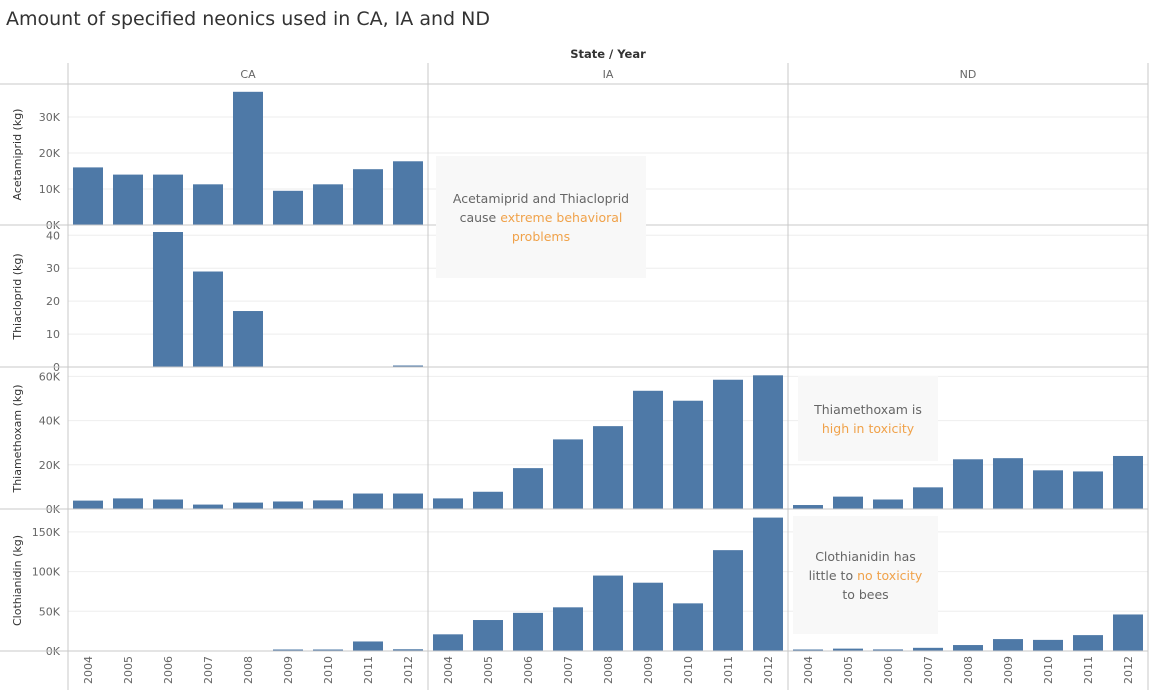 The image size is (1150, 692). What do you see at coordinates (848, 502) in the screenshot?
I see `bar-nd-2005` at bounding box center [848, 502].